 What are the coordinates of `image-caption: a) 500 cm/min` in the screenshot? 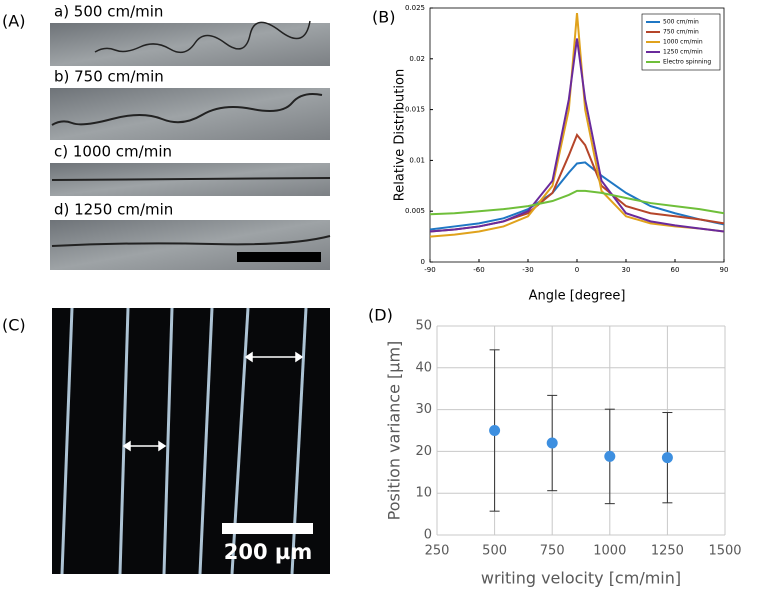 It's located at (108, 12).